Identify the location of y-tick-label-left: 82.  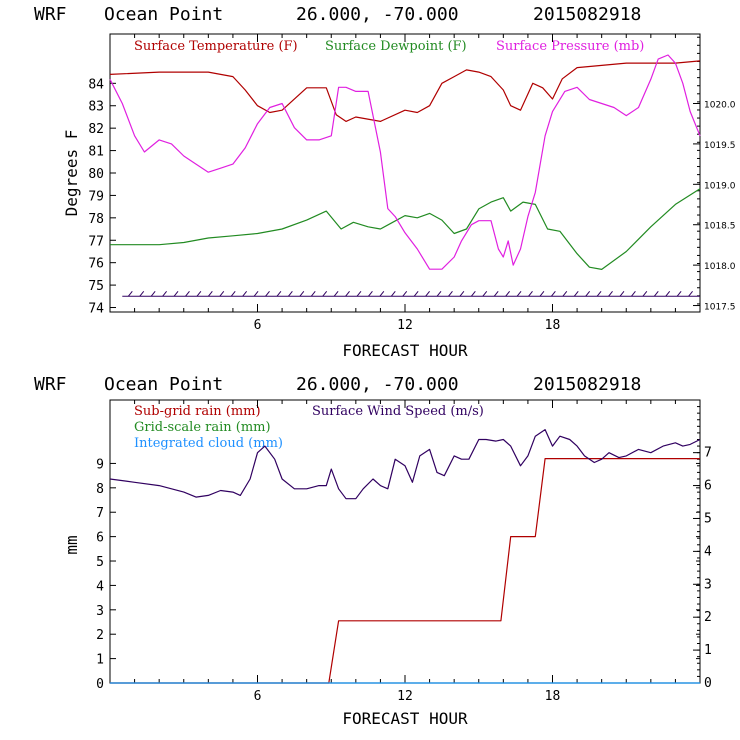
(96, 129).